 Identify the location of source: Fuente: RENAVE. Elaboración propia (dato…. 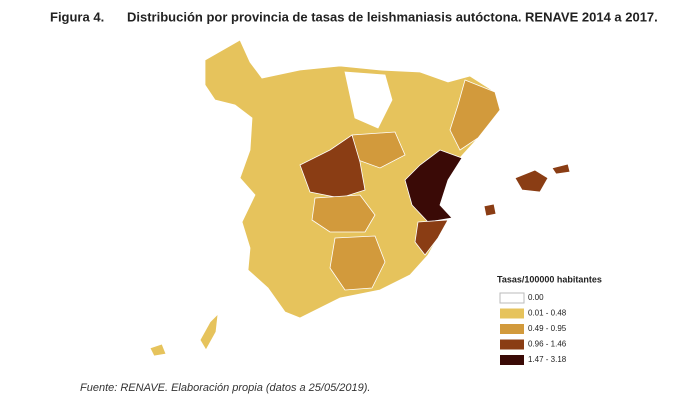
(225, 388).